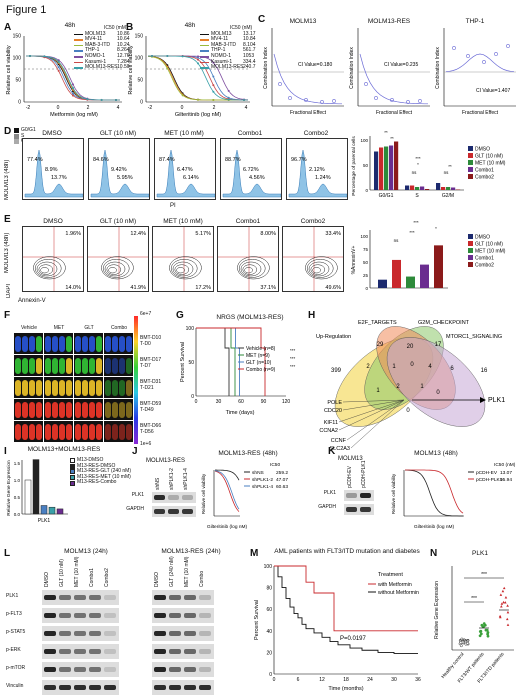 This screenshot has height=700, width=520. Describe the element at coordinates (107, 577) in the screenshot. I see `lane-label: Combo2` at that location.